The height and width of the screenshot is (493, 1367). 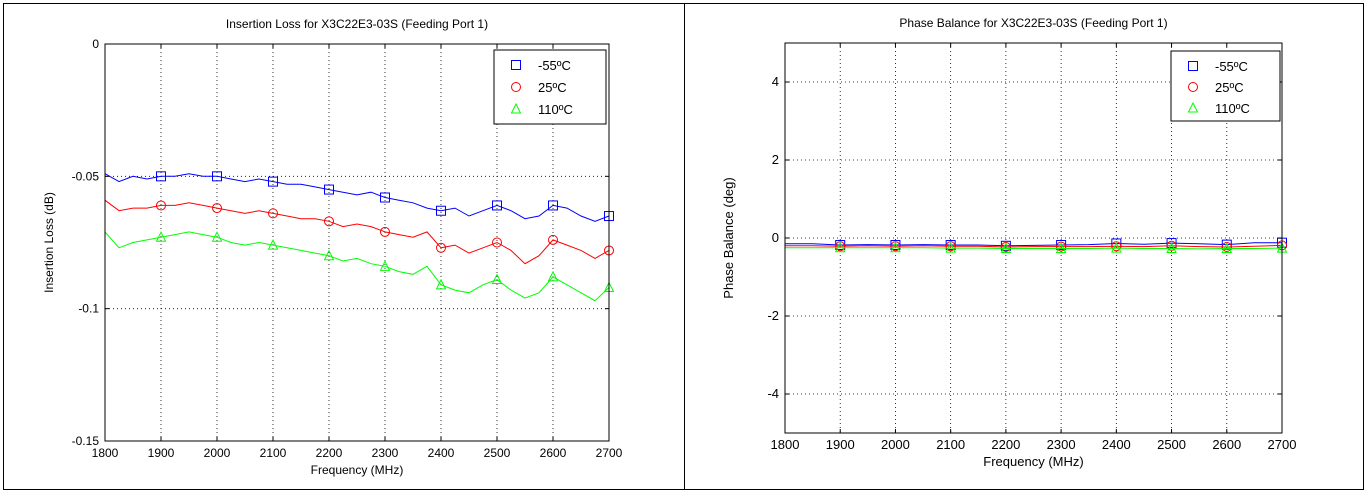 I want to click on y-tick-label: 4, so click(x=775, y=81).